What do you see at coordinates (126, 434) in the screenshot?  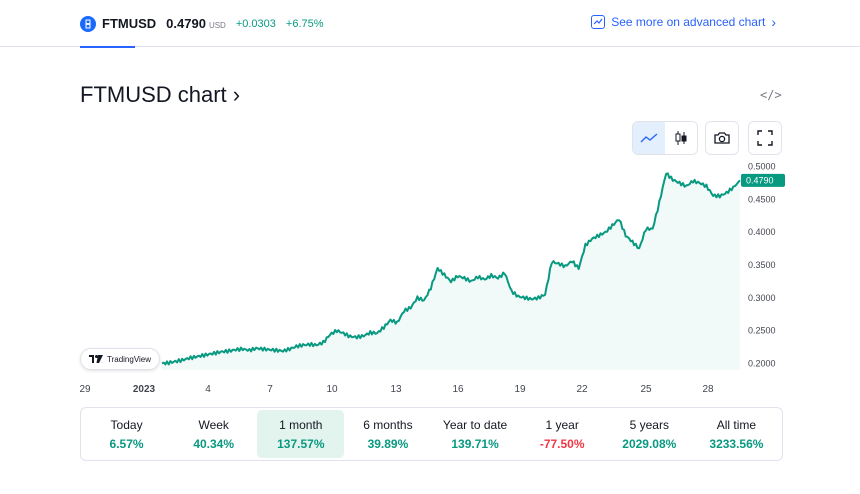 I see `period-tab: Today 6.57%` at bounding box center [126, 434].